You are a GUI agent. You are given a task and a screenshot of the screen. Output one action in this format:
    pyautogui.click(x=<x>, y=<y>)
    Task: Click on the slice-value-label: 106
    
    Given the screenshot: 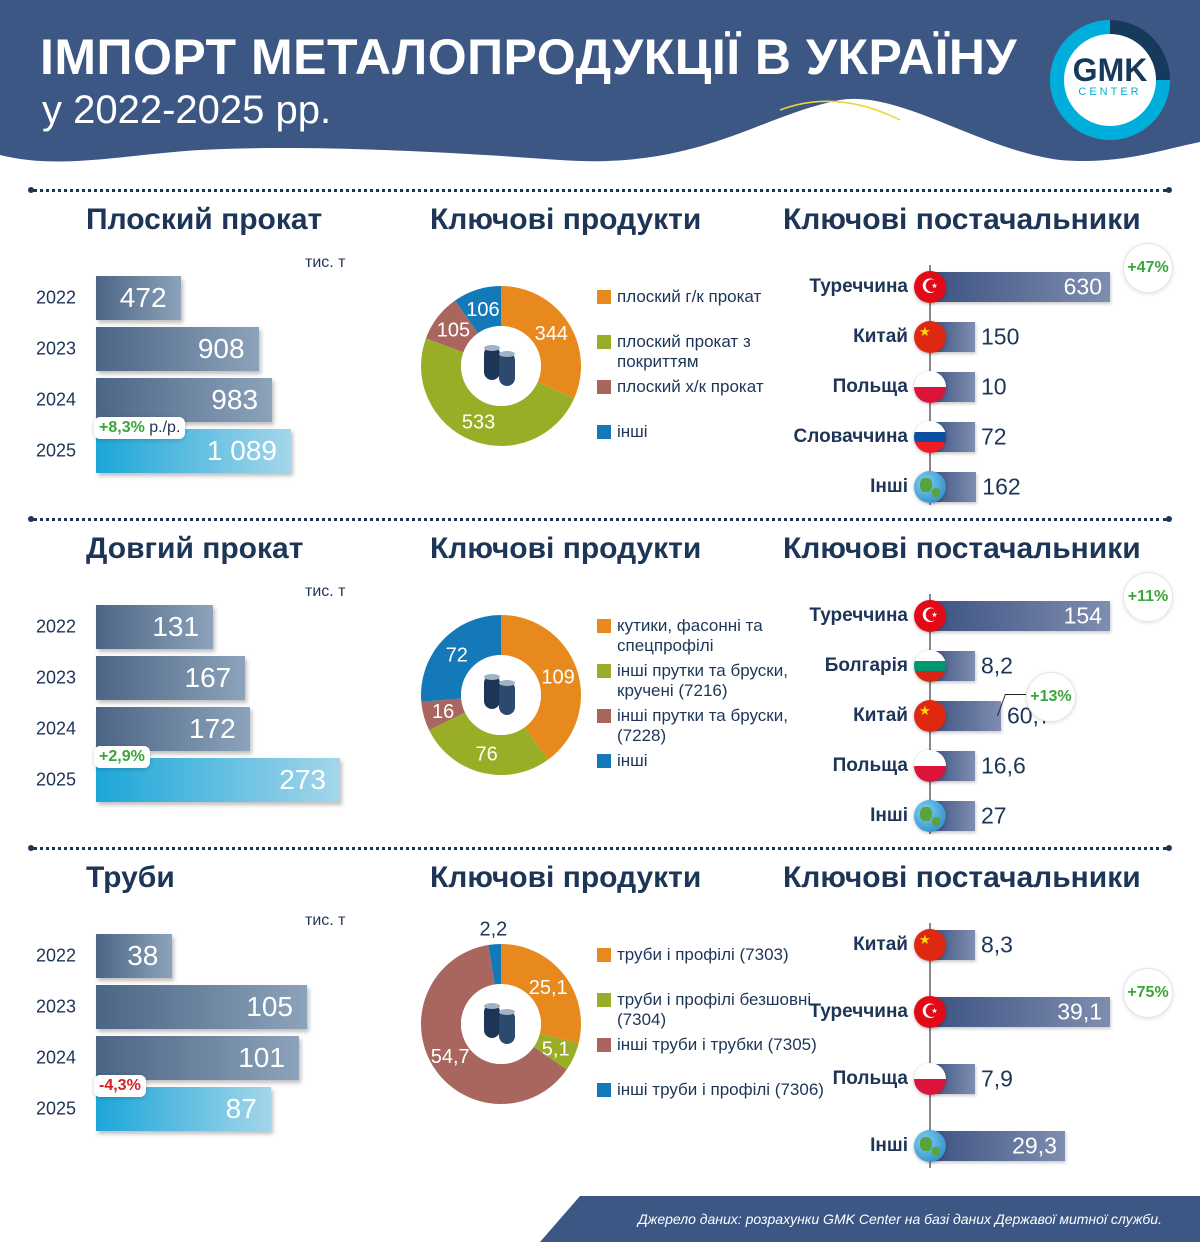 What is the action you would take?
    pyautogui.click(x=482, y=310)
    